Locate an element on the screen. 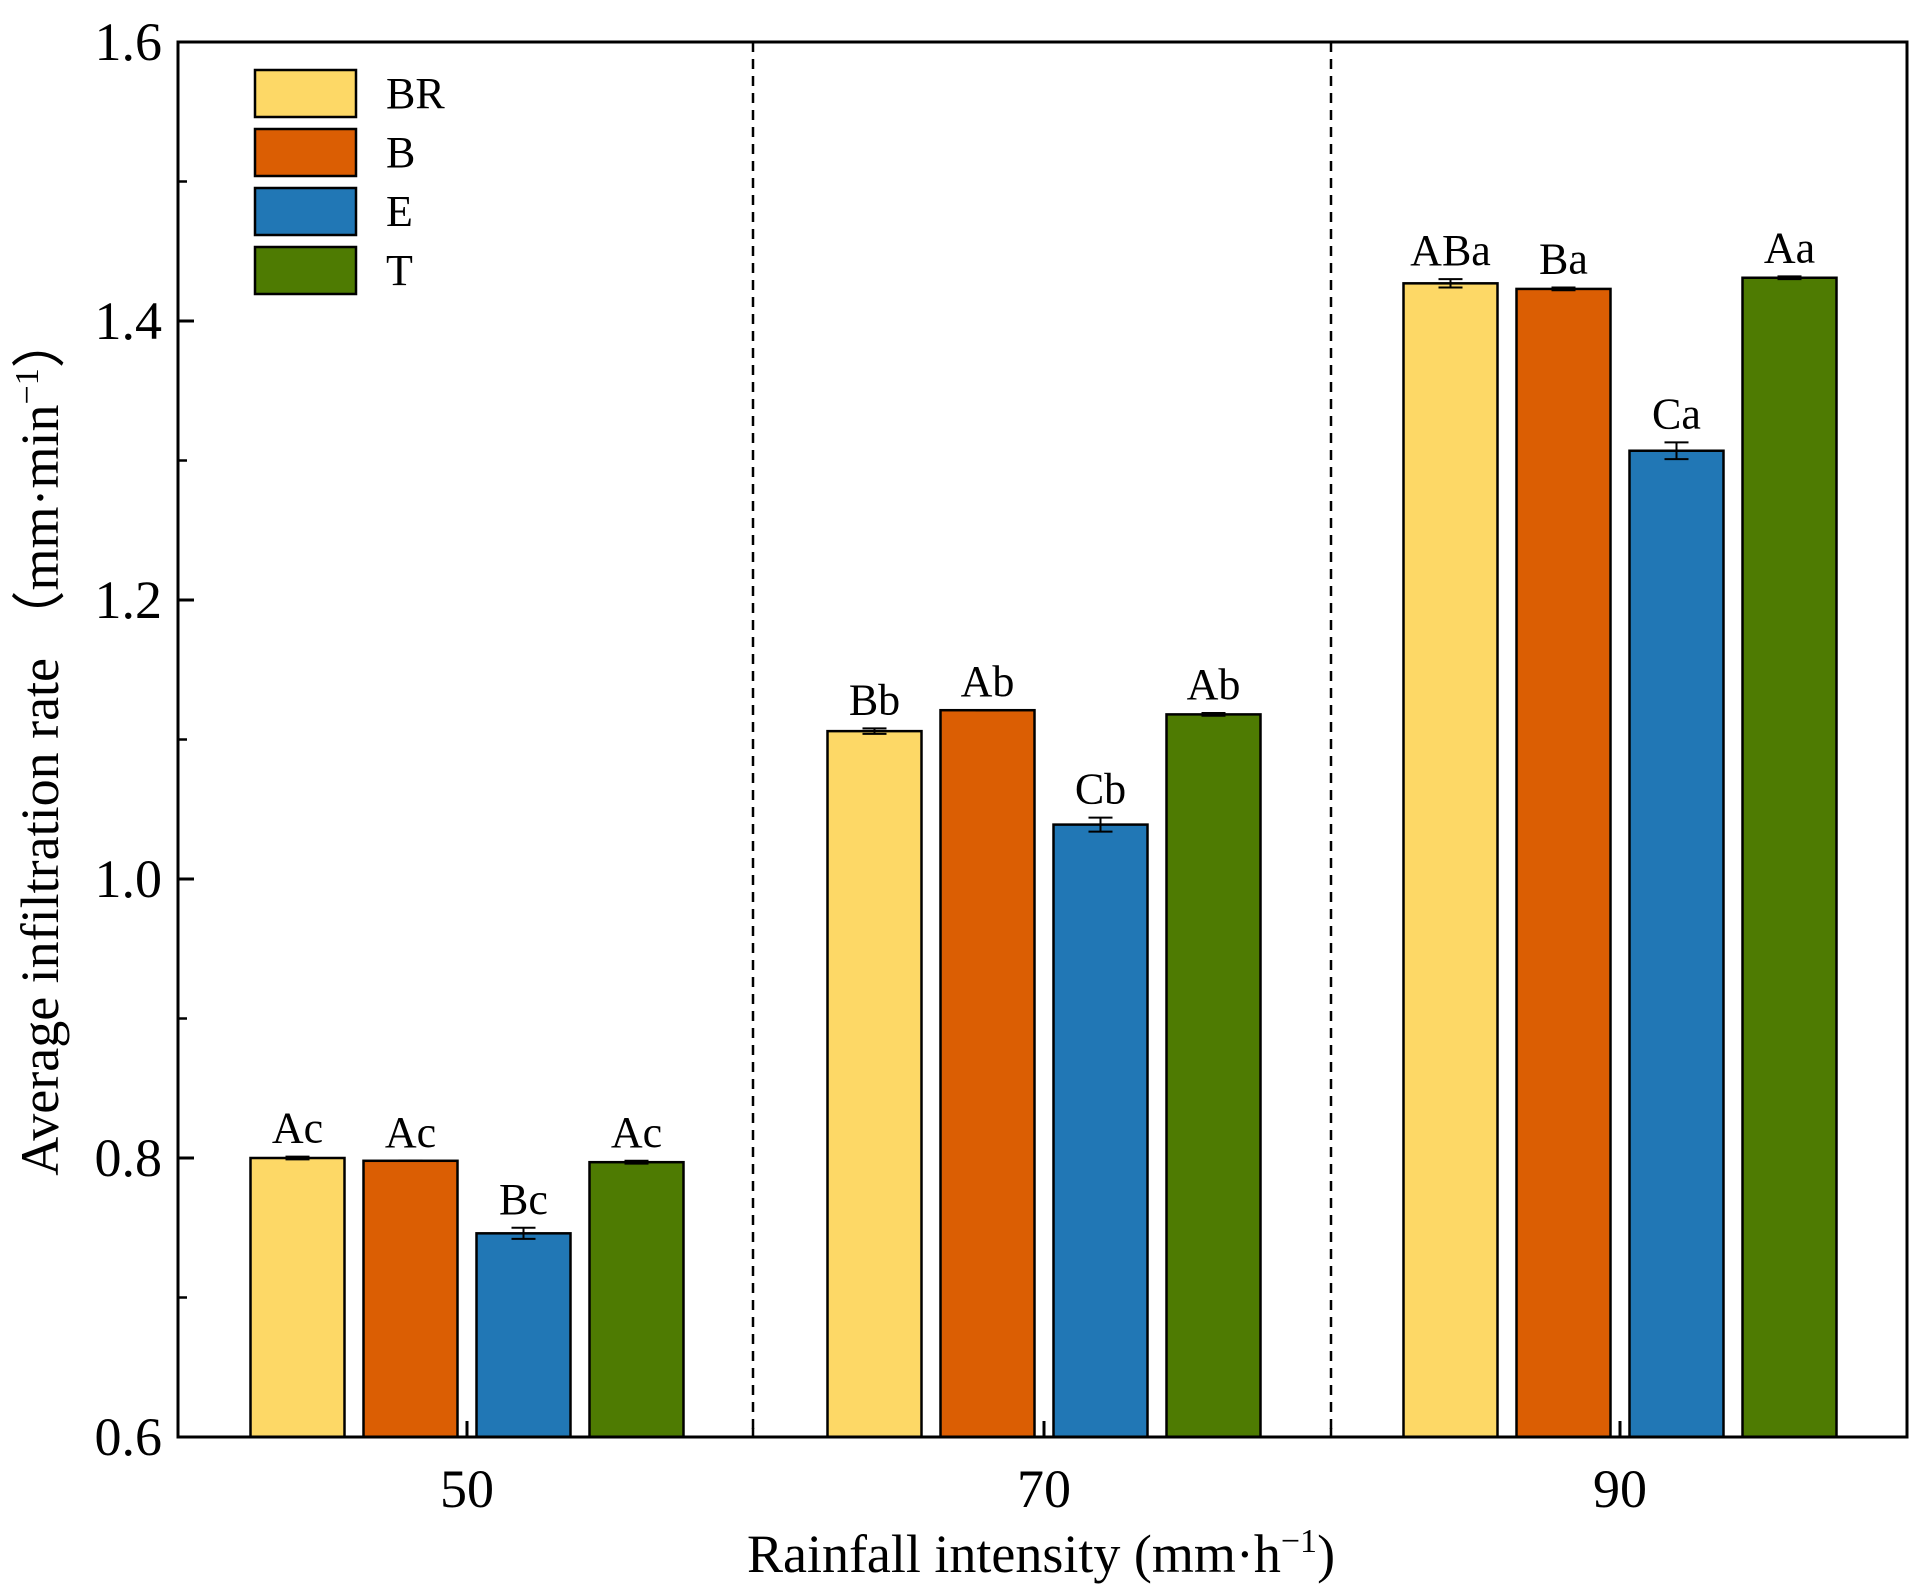  y-axis-title: Average infiltration rate （mm·min−1） is located at coordinates (39, 744).